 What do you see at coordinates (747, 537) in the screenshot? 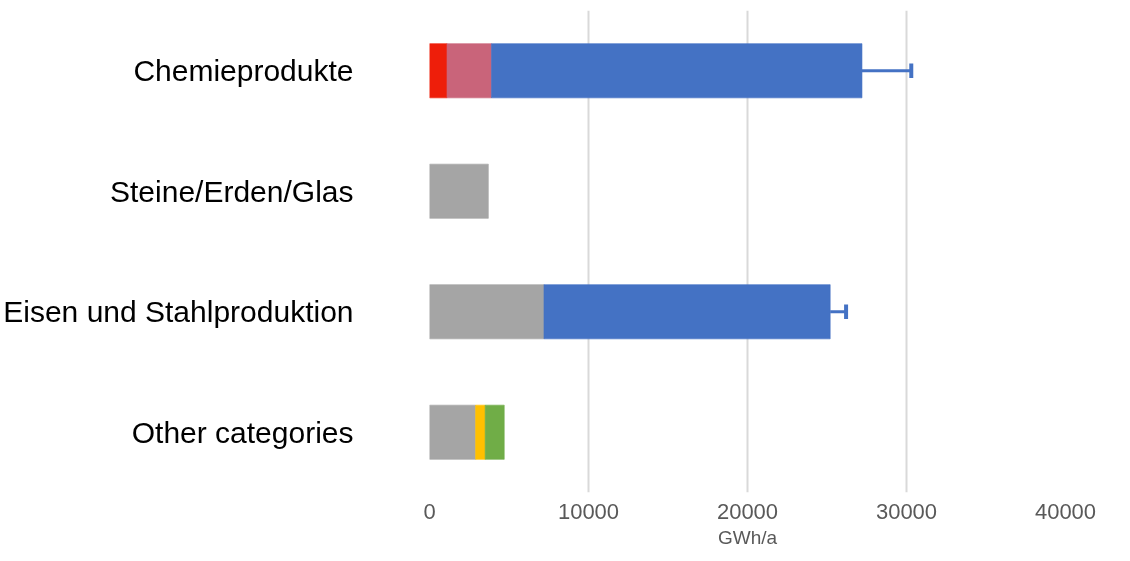
I see `x-axis-title: GWh/a` at bounding box center [747, 537].